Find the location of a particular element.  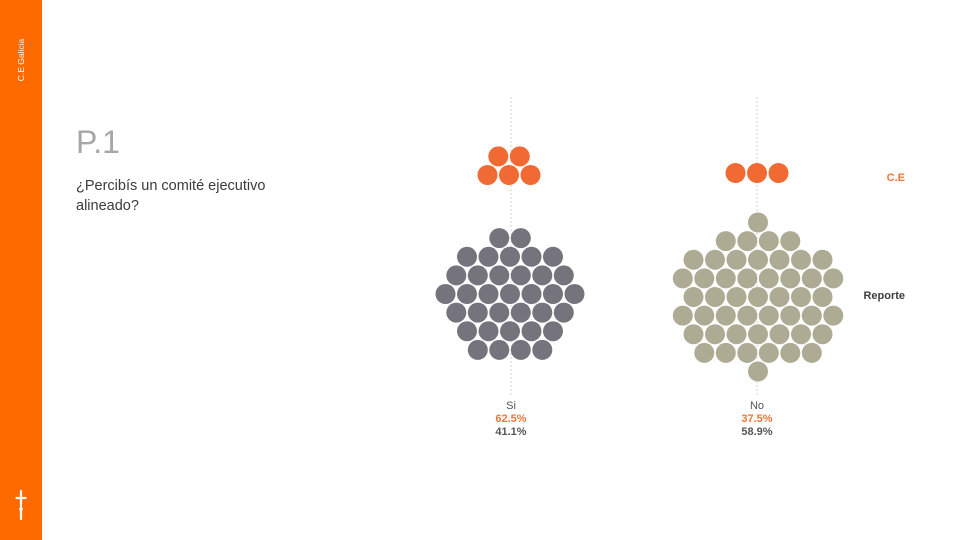

reporte-no-dots is located at coordinates (758, 297).